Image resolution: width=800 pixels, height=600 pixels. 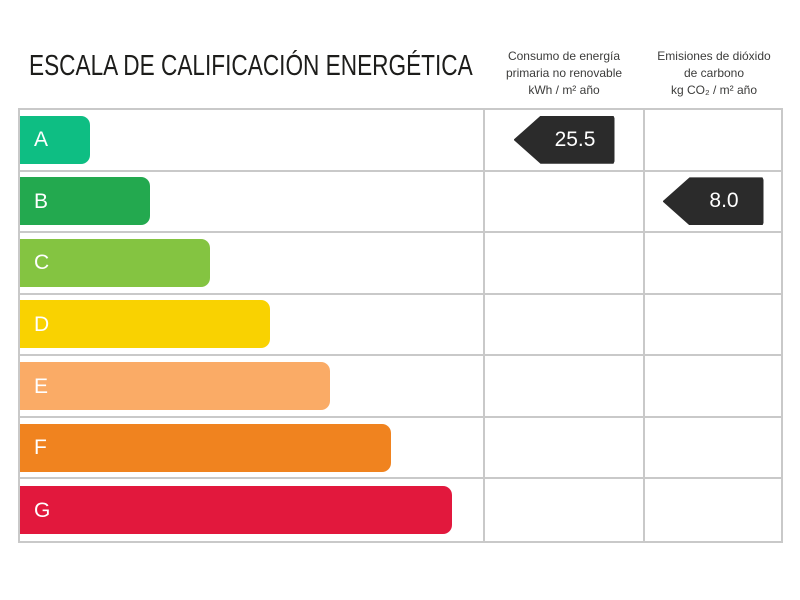 I want to click on consumption-cell-G, so click(x=565, y=510).